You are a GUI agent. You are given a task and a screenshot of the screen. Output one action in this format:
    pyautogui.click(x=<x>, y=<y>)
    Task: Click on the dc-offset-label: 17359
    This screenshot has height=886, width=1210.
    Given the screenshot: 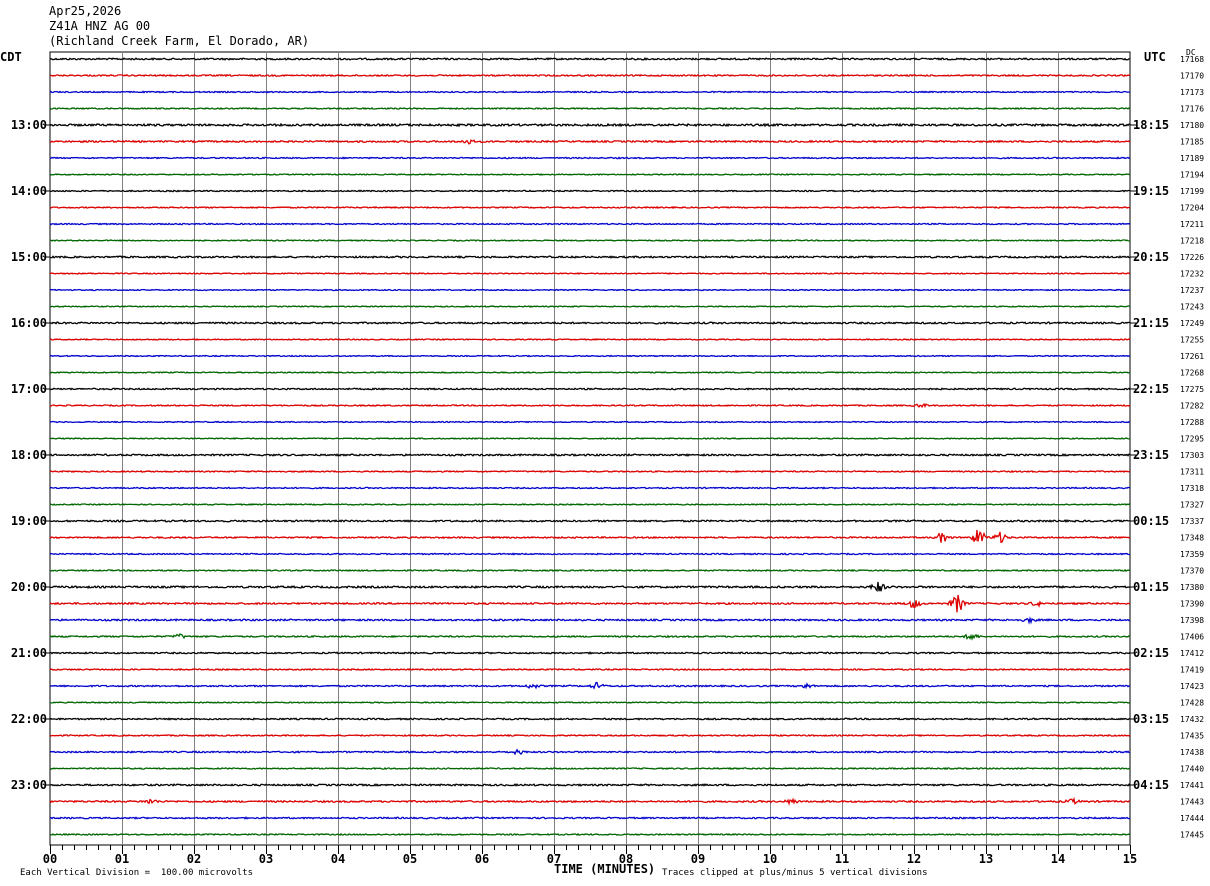 What is the action you would take?
    pyautogui.click(x=1192, y=554)
    